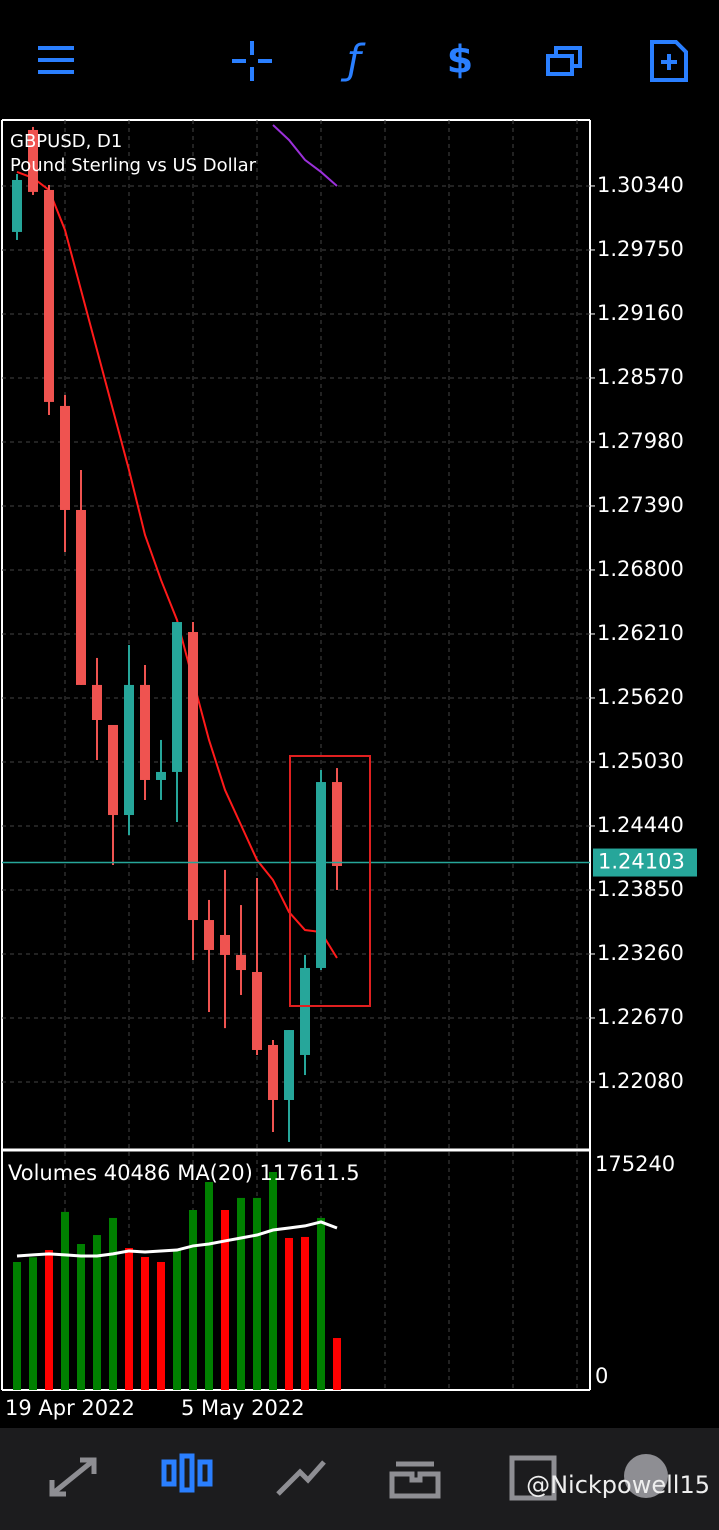 The width and height of the screenshot is (719, 1530). I want to click on y-tick-label: 1.27390, so click(640, 505).